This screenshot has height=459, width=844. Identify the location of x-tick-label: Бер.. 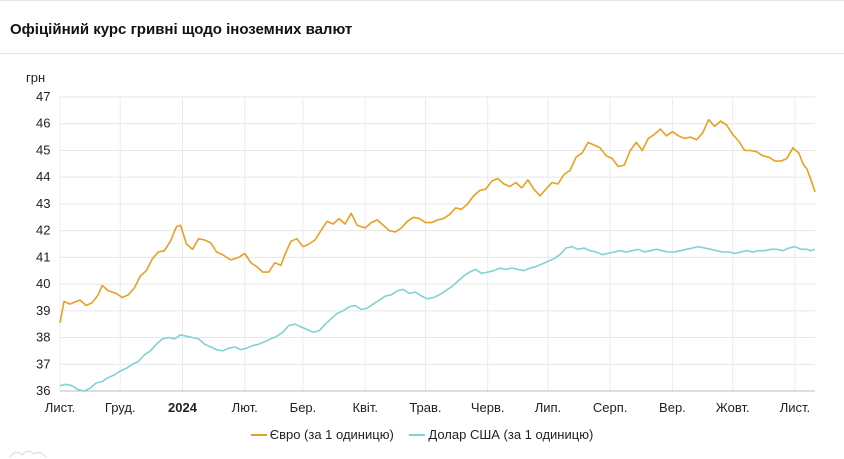
(303, 407).